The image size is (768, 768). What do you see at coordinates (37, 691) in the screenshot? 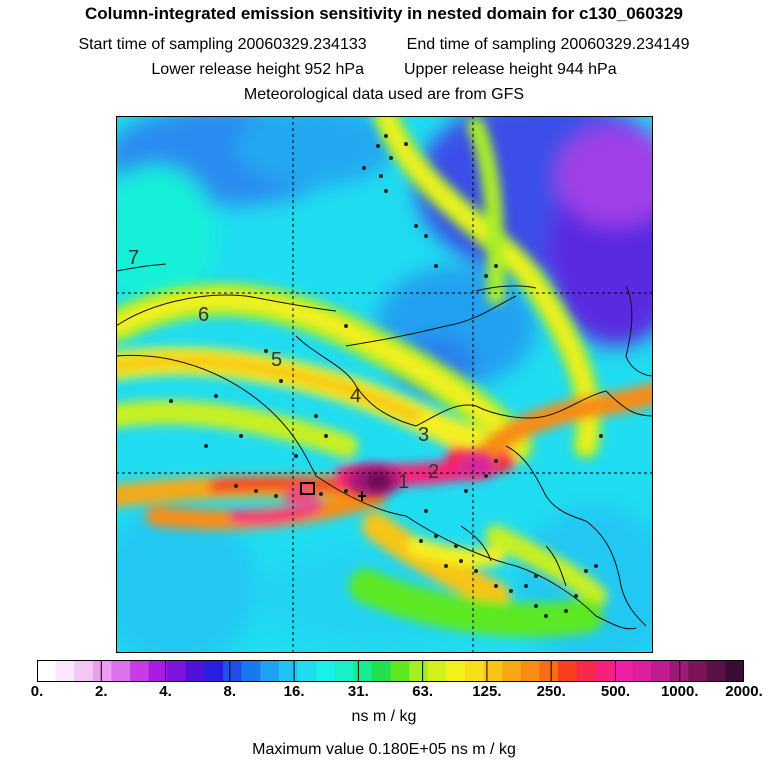
I see `colorbar-tick-label: 0.` at bounding box center [37, 691].